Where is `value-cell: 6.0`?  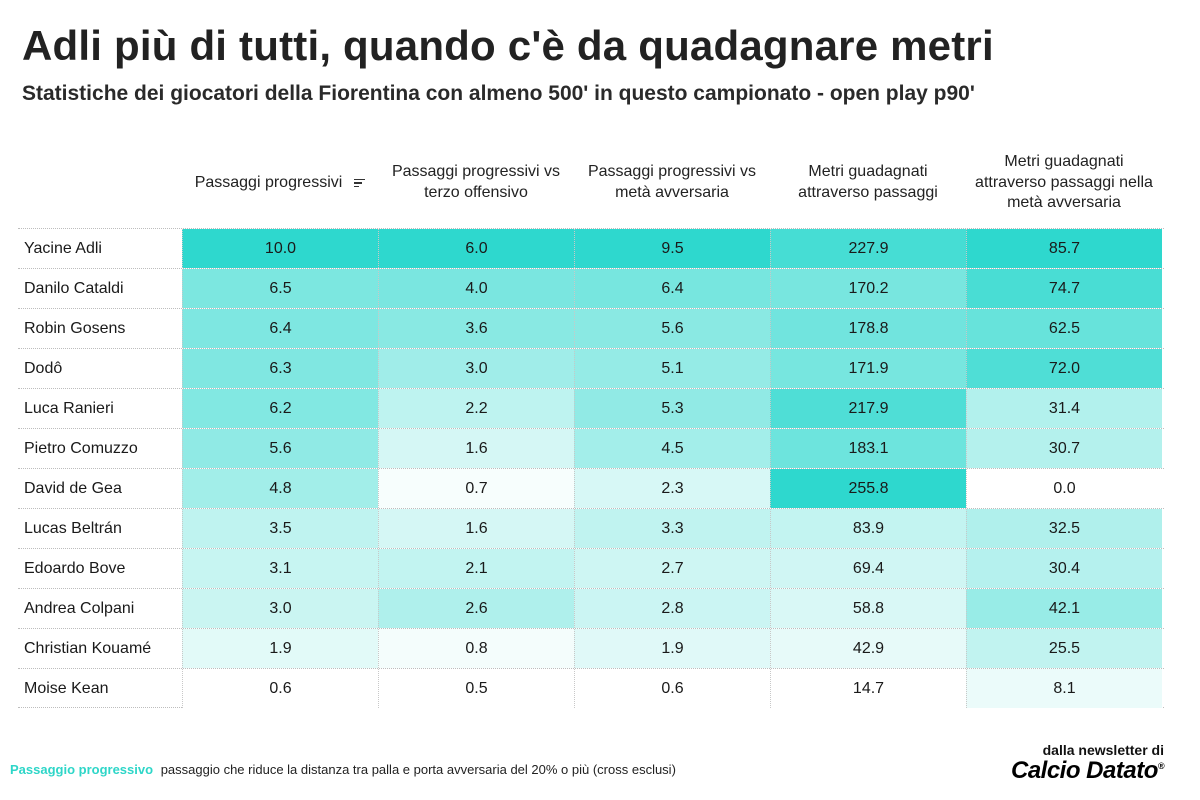
value-cell: 6.0 is located at coordinates (476, 248).